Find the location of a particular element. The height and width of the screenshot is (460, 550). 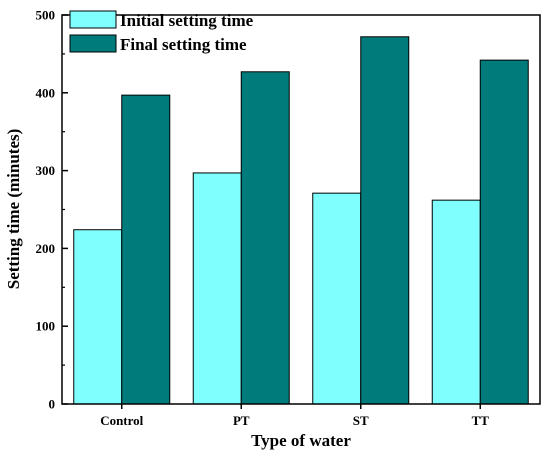

x-axis: Control PT ST TT is located at coordinates (294, 416).